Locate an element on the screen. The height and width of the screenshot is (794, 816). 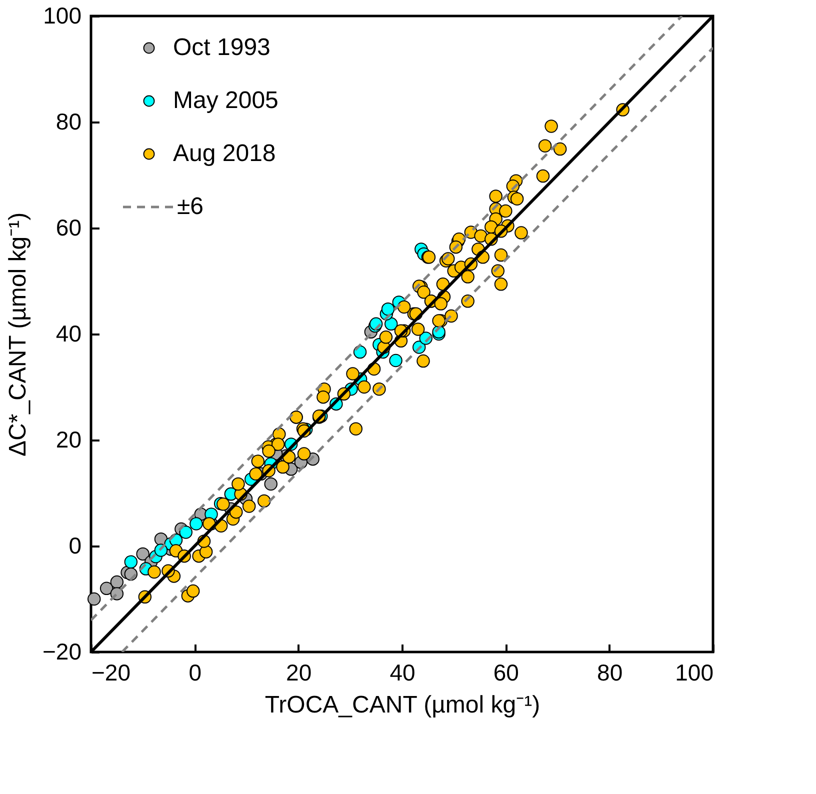
x-tick-label: 80 is located at coordinates (610, 673).